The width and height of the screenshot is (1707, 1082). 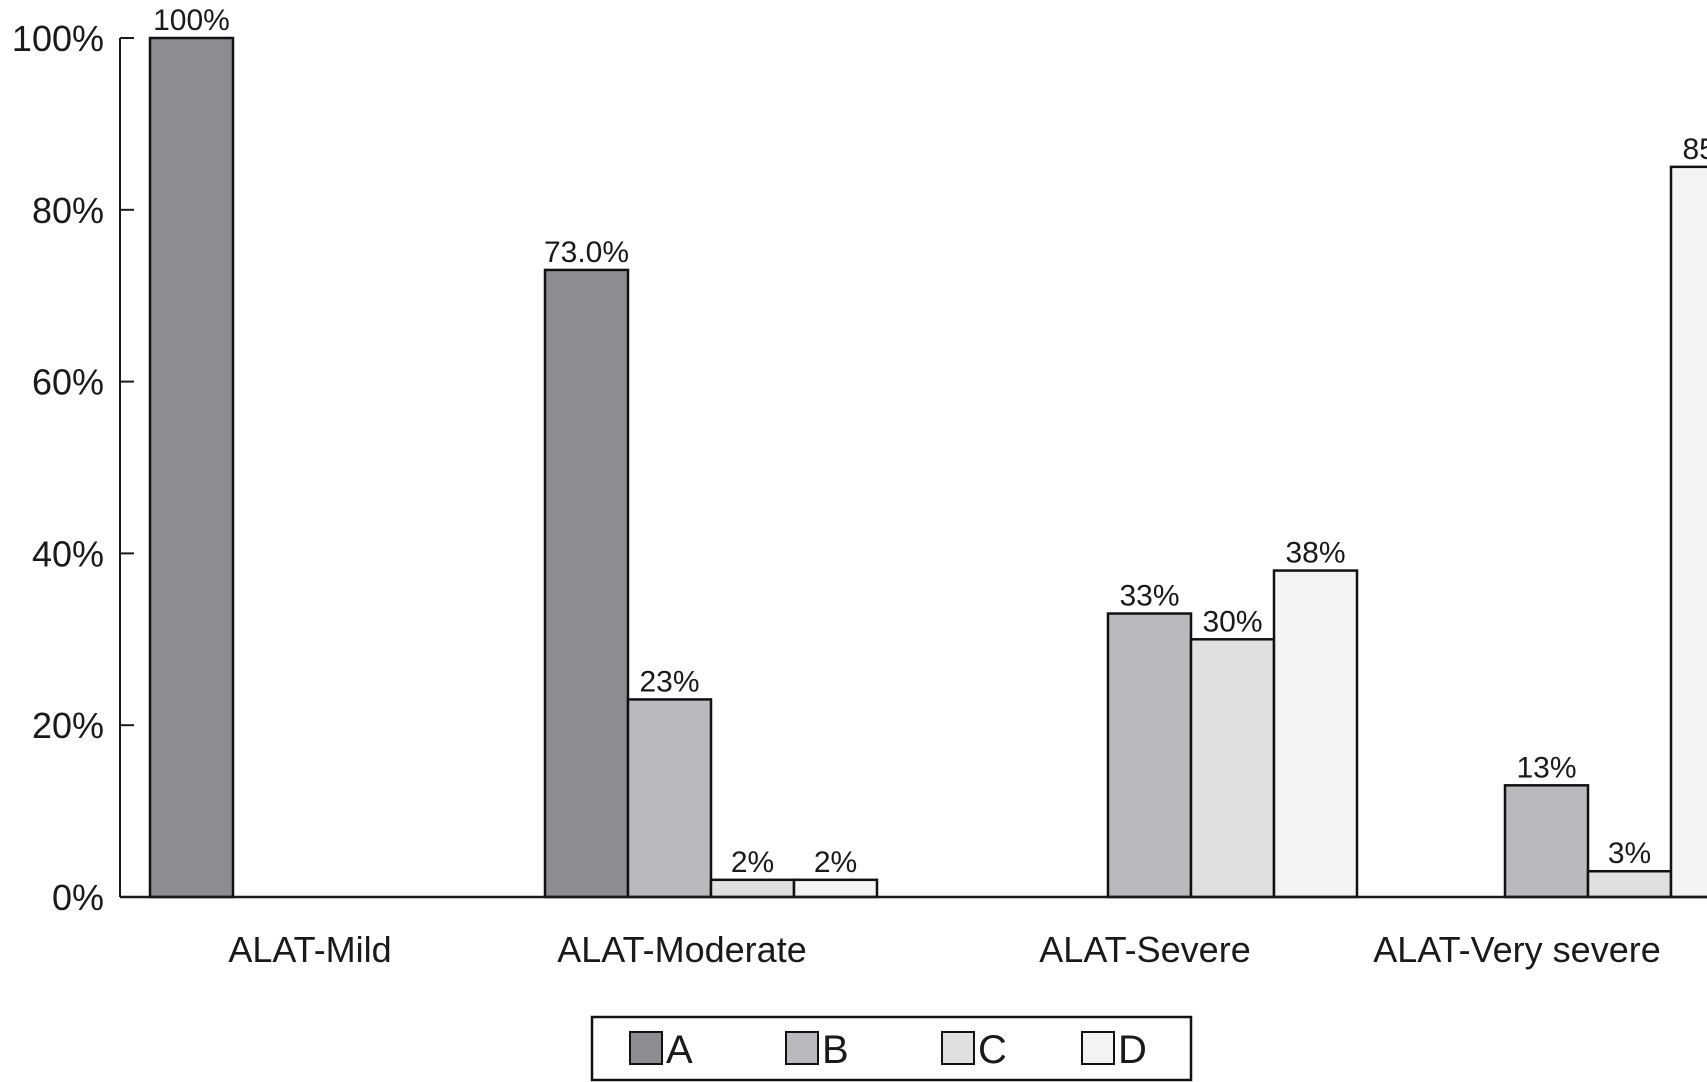 I want to click on bar-alat-severe-c, so click(x=1232, y=768).